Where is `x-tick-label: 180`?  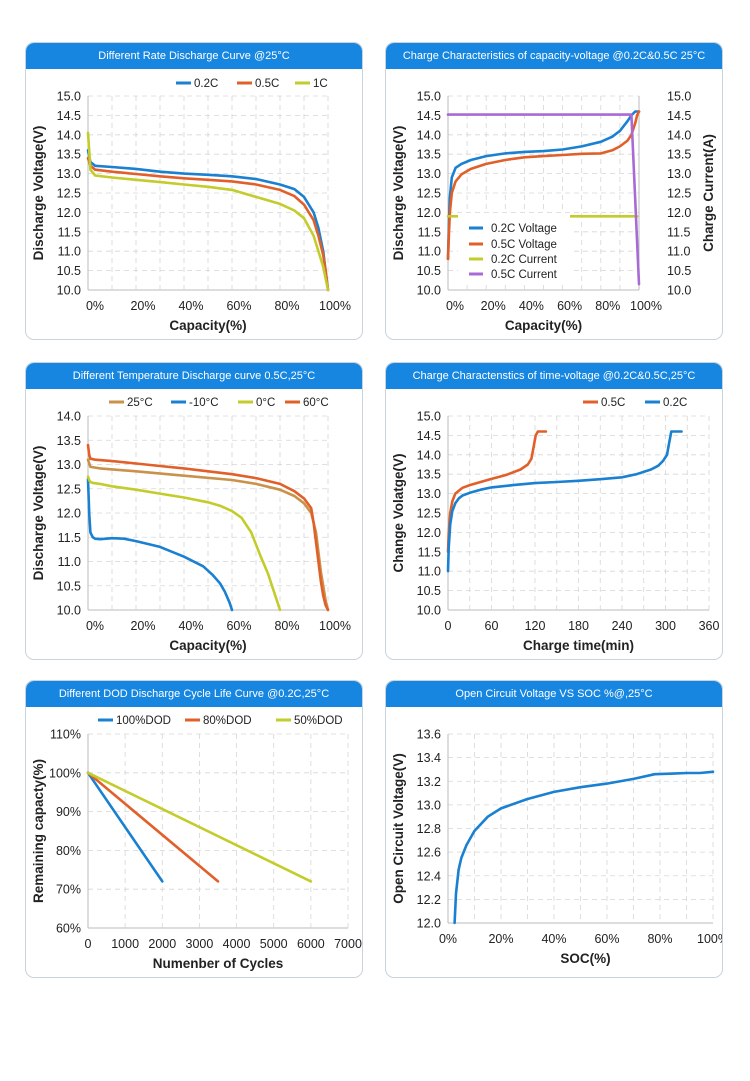 x-tick-label: 180 is located at coordinates (578, 626).